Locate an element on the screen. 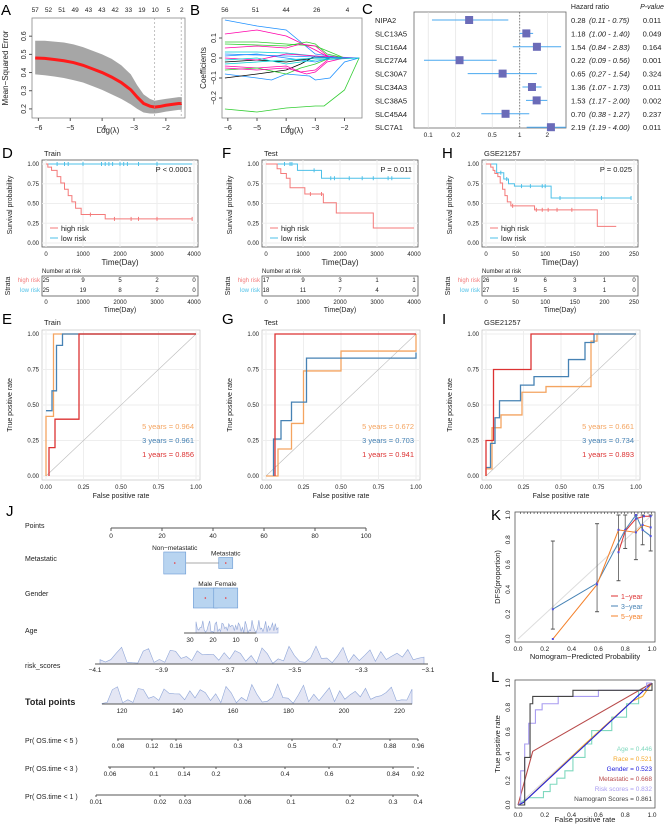 The image size is (669, 831). gene-label: SLC13A5 is located at coordinates (391, 33).